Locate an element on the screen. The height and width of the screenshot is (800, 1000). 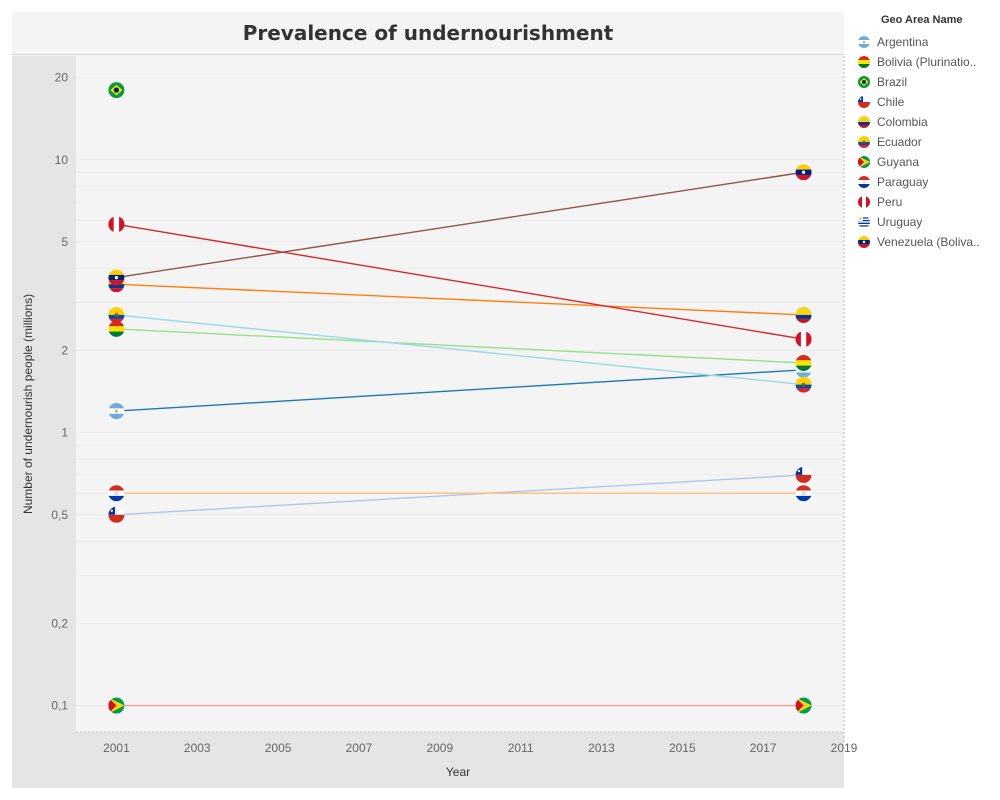
x-tick-label: 2019 is located at coordinates (844, 748).